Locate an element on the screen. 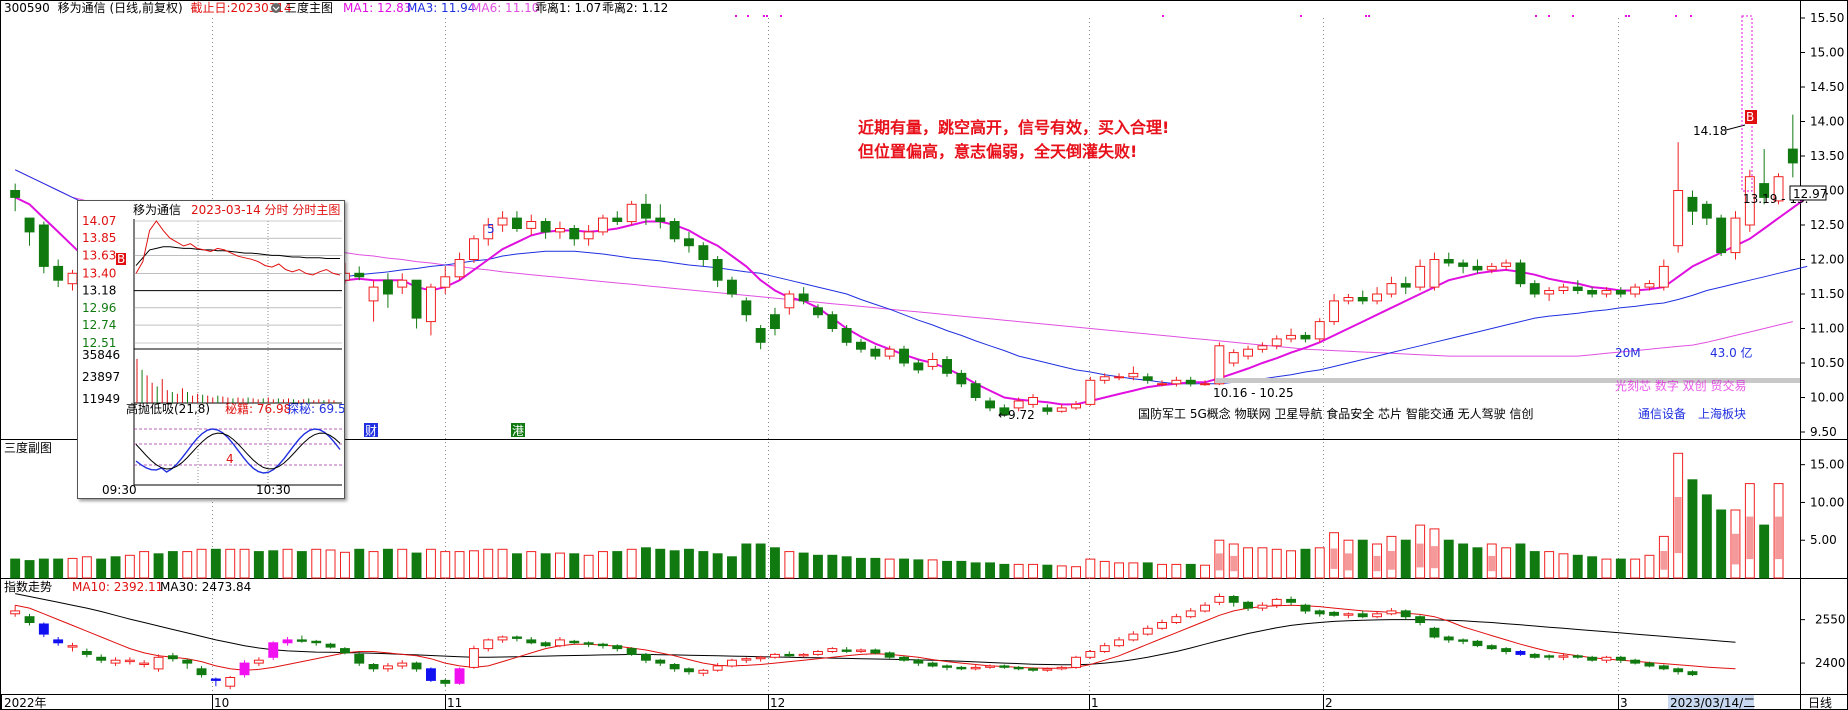  hk-badge is located at coordinates (518, 430).